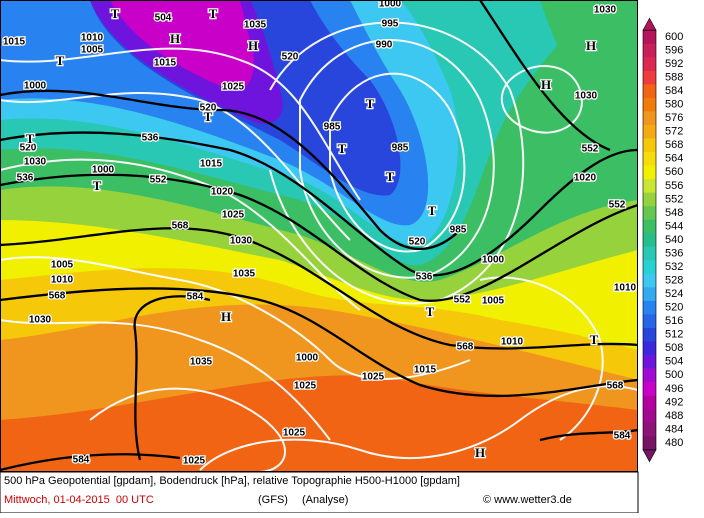  What do you see at coordinates (674, 416) in the screenshot?
I see `colorbar-label: 488` at bounding box center [674, 416].